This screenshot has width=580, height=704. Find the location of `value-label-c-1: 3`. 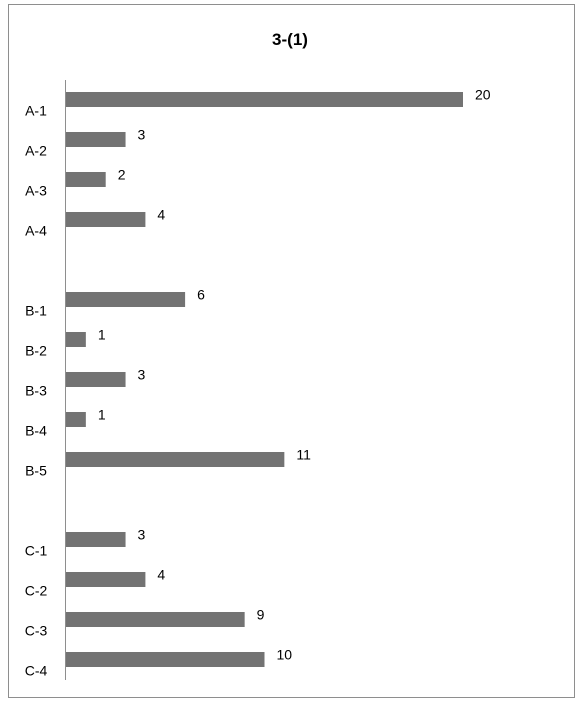

value-label-c-1: 3 is located at coordinates (142, 535).